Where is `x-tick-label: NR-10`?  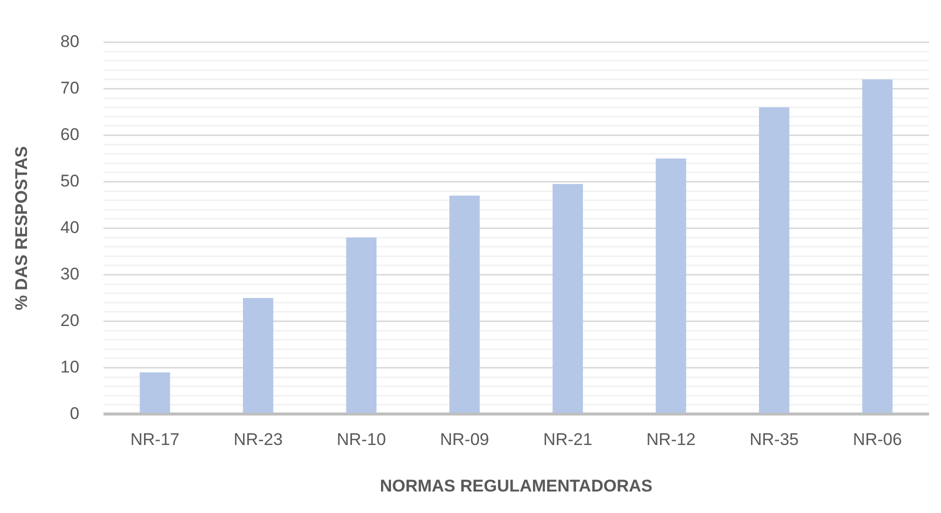 x-tick-label: NR-10 is located at coordinates (361, 440).